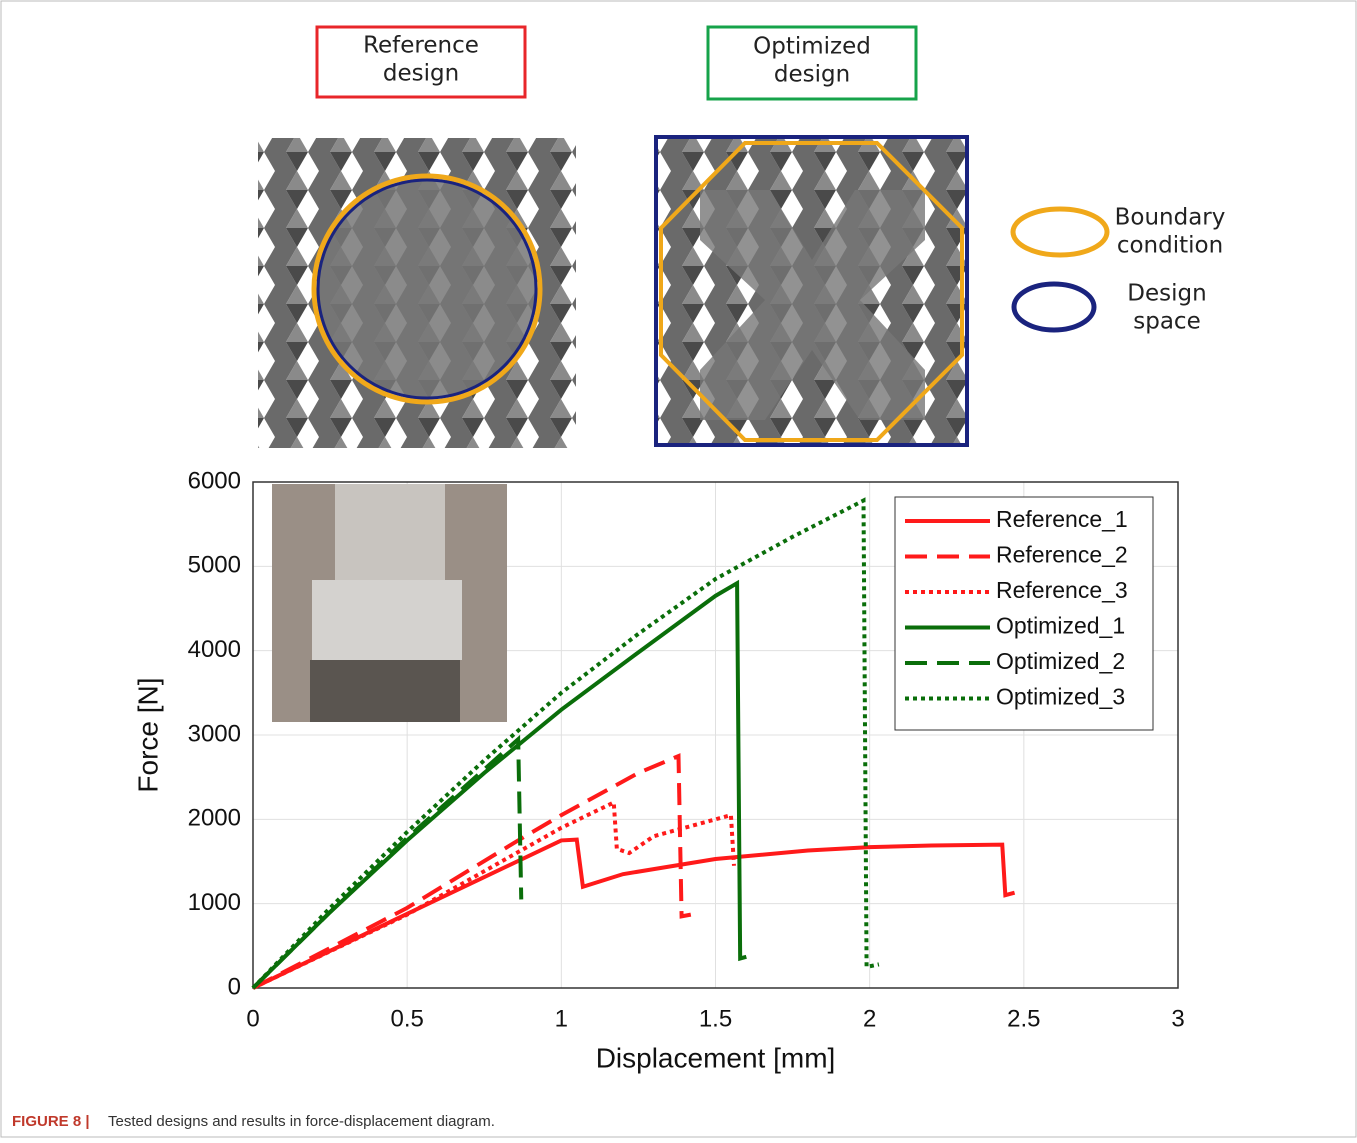 The width and height of the screenshot is (1357, 1143). What do you see at coordinates (1062, 590) in the screenshot?
I see `legend-label: Reference_3` at bounding box center [1062, 590].